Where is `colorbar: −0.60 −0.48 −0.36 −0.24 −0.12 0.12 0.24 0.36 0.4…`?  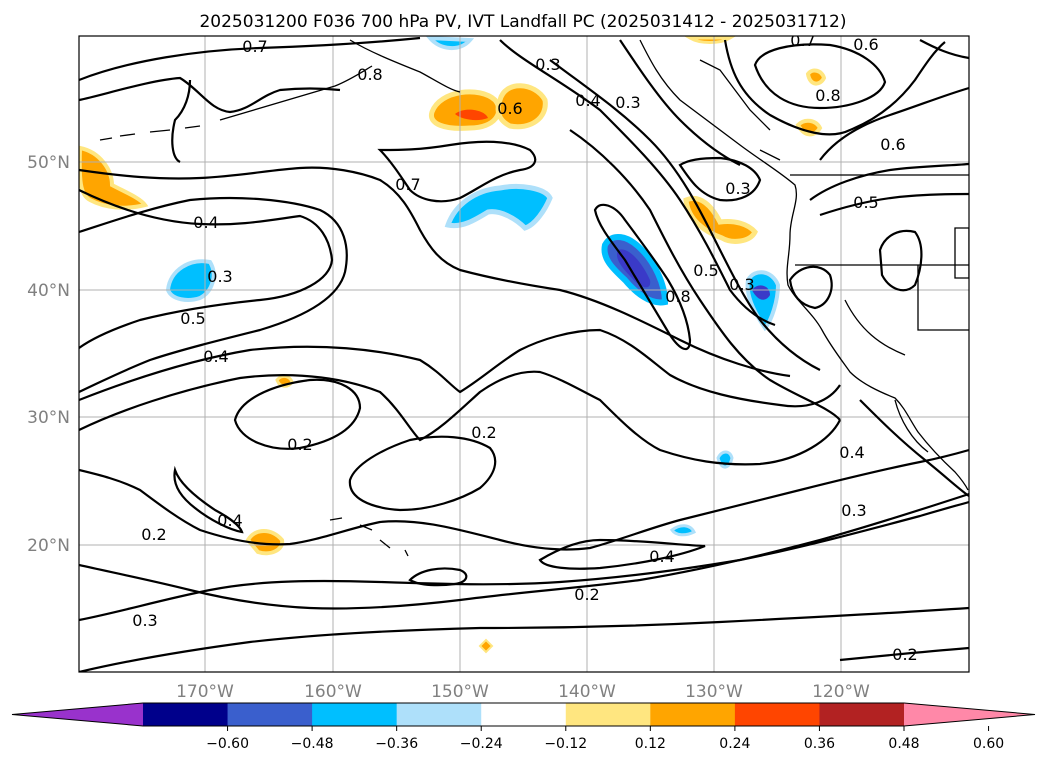
colorbar: −0.60 −0.48 −0.36 −0.24 −0.12 0.12 0.24 0.36 0.4… is located at coordinates (523, 727).